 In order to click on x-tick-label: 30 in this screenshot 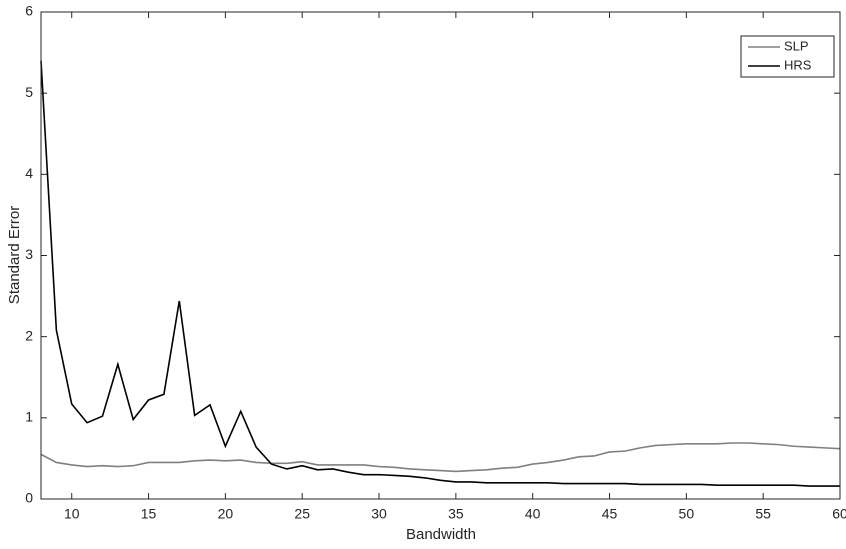, I will do `click(379, 514)`.